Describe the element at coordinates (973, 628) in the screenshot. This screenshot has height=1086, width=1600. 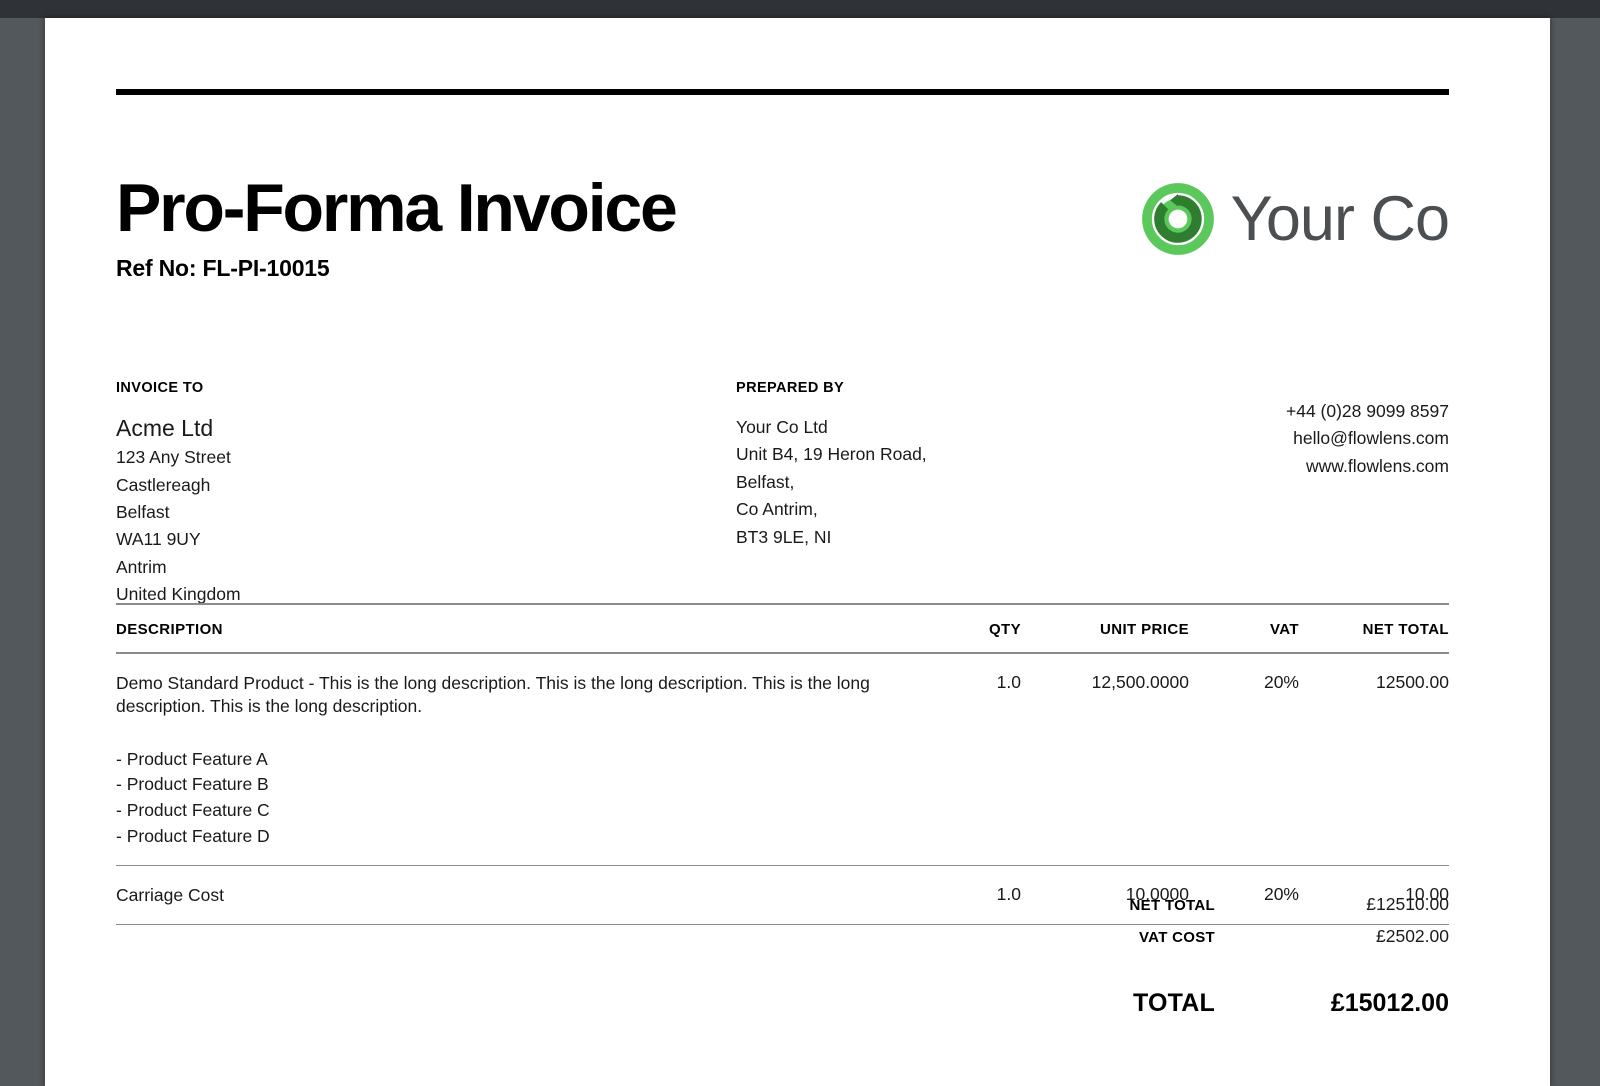
I see `column-header-qty: QTY` at that location.